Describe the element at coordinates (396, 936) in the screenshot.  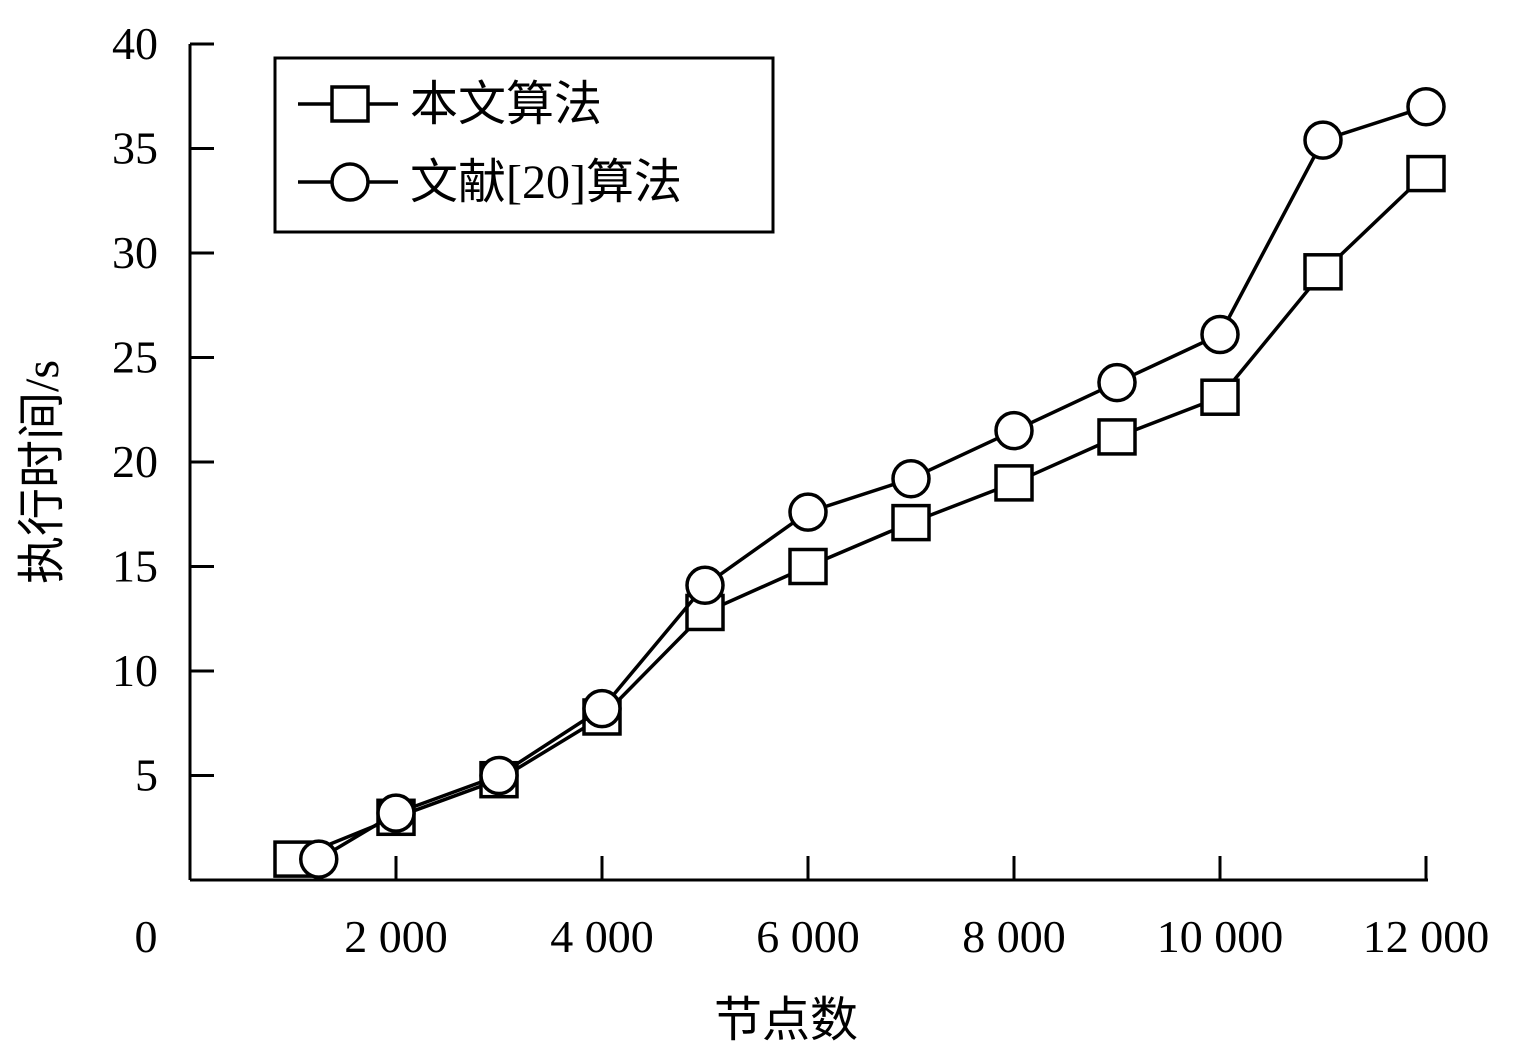
I see `x-tick-label: 2 000` at that location.